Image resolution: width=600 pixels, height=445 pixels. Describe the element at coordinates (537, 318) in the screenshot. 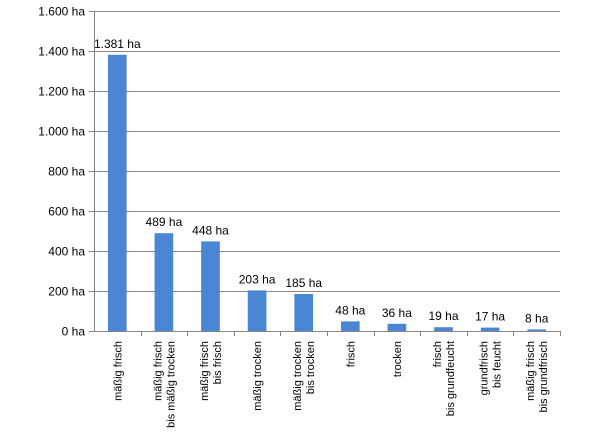

I see `data-label: 8 ha` at that location.